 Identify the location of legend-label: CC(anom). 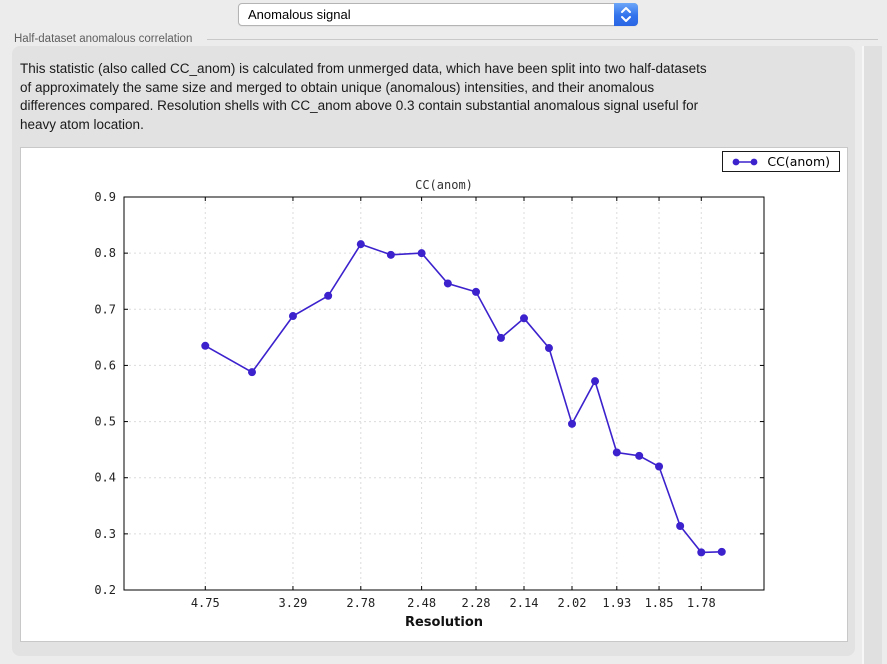
(798, 161).